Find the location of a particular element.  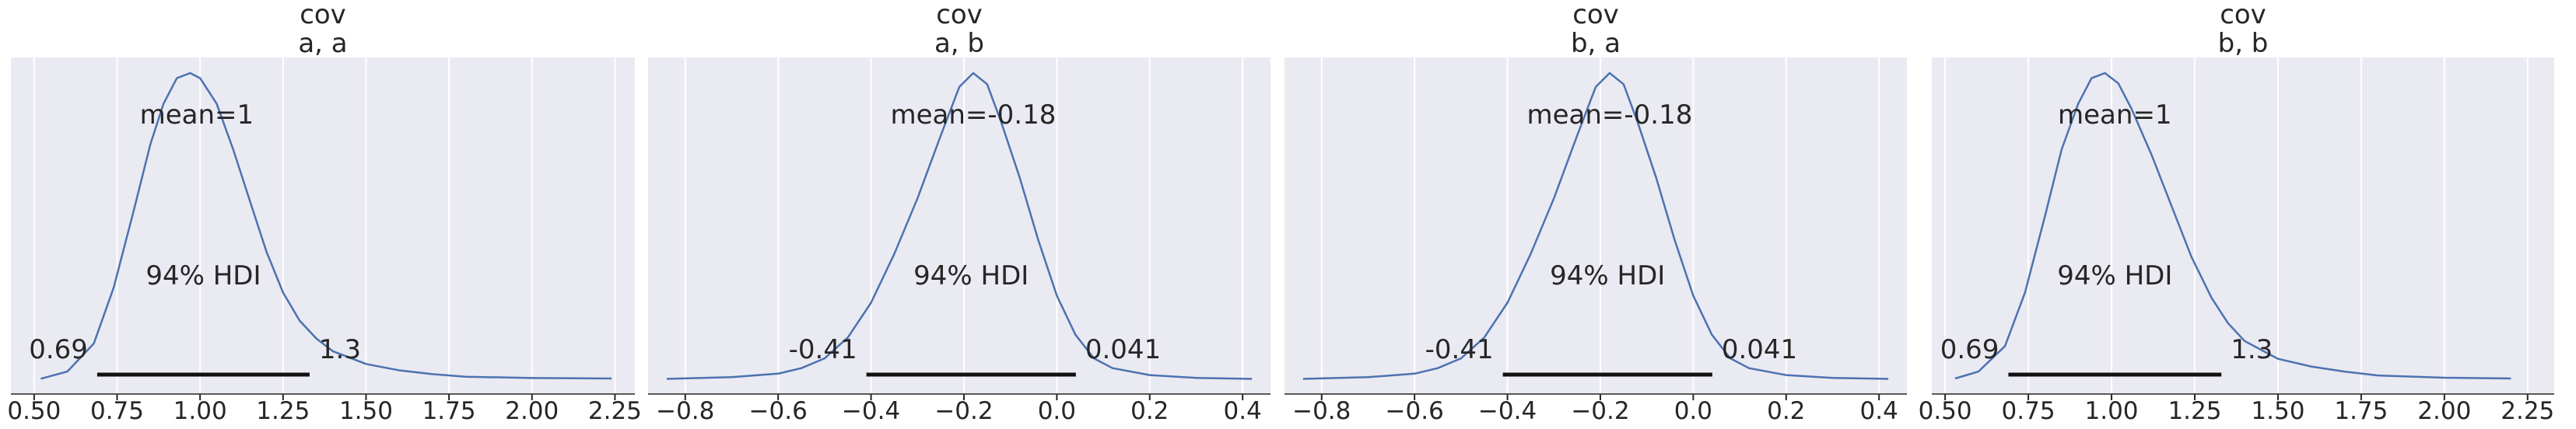

panel-title-line2: a, b is located at coordinates (959, 43).